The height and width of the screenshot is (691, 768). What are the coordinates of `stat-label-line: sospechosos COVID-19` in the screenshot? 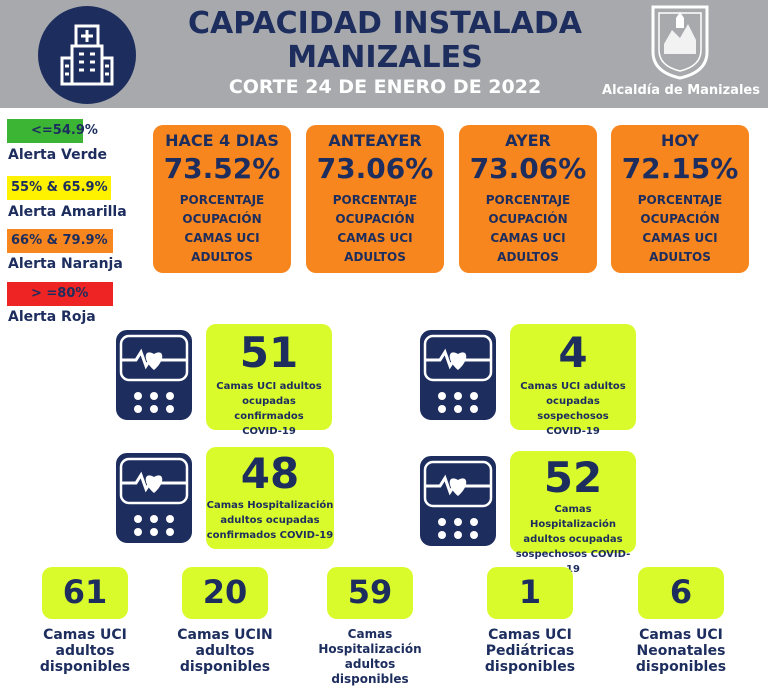 It's located at (573, 562).